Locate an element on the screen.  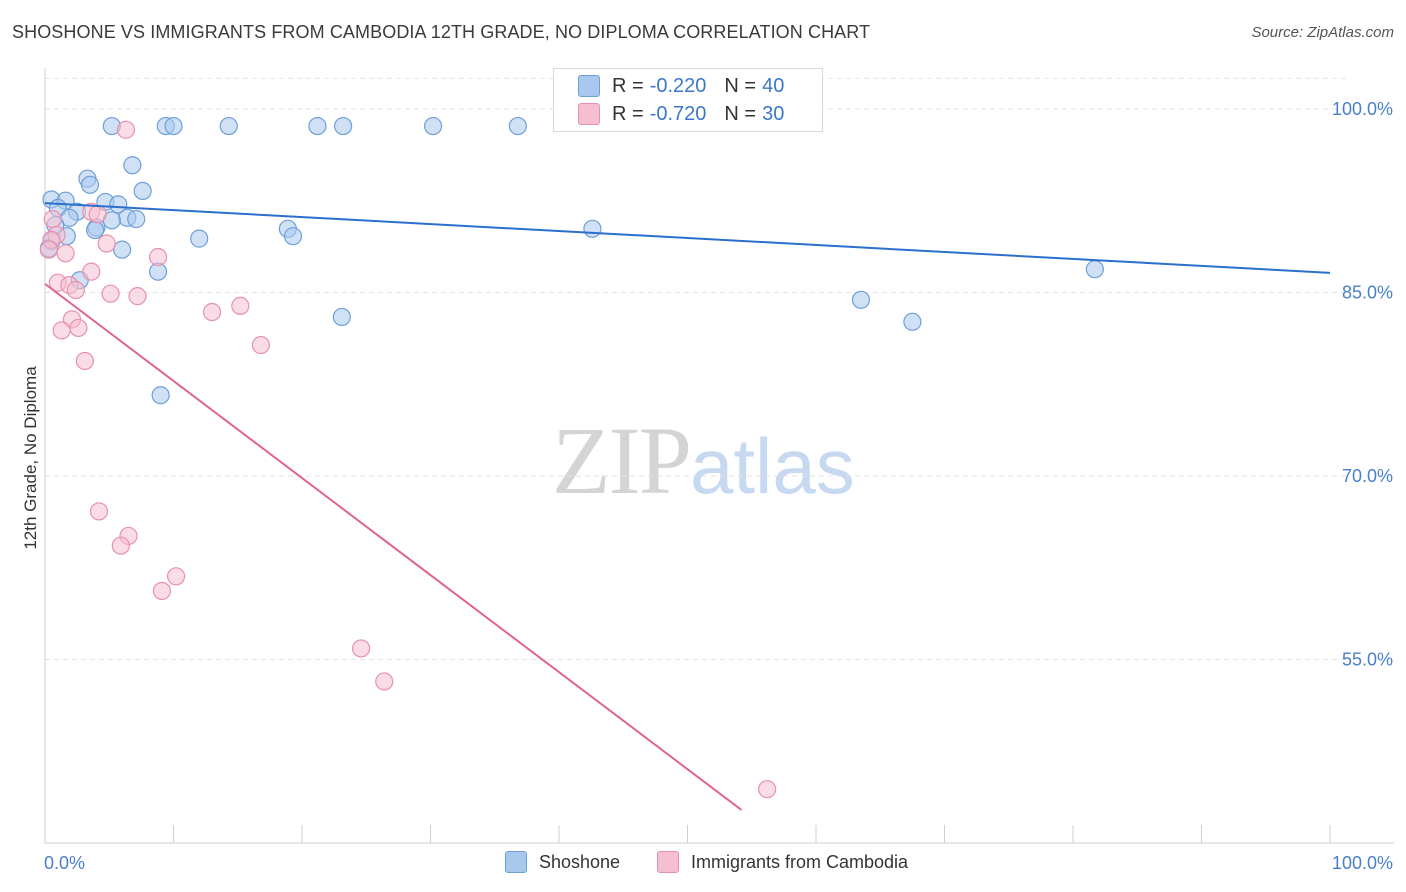
watermark-zip: ZIP is located at coordinates (622, 460).